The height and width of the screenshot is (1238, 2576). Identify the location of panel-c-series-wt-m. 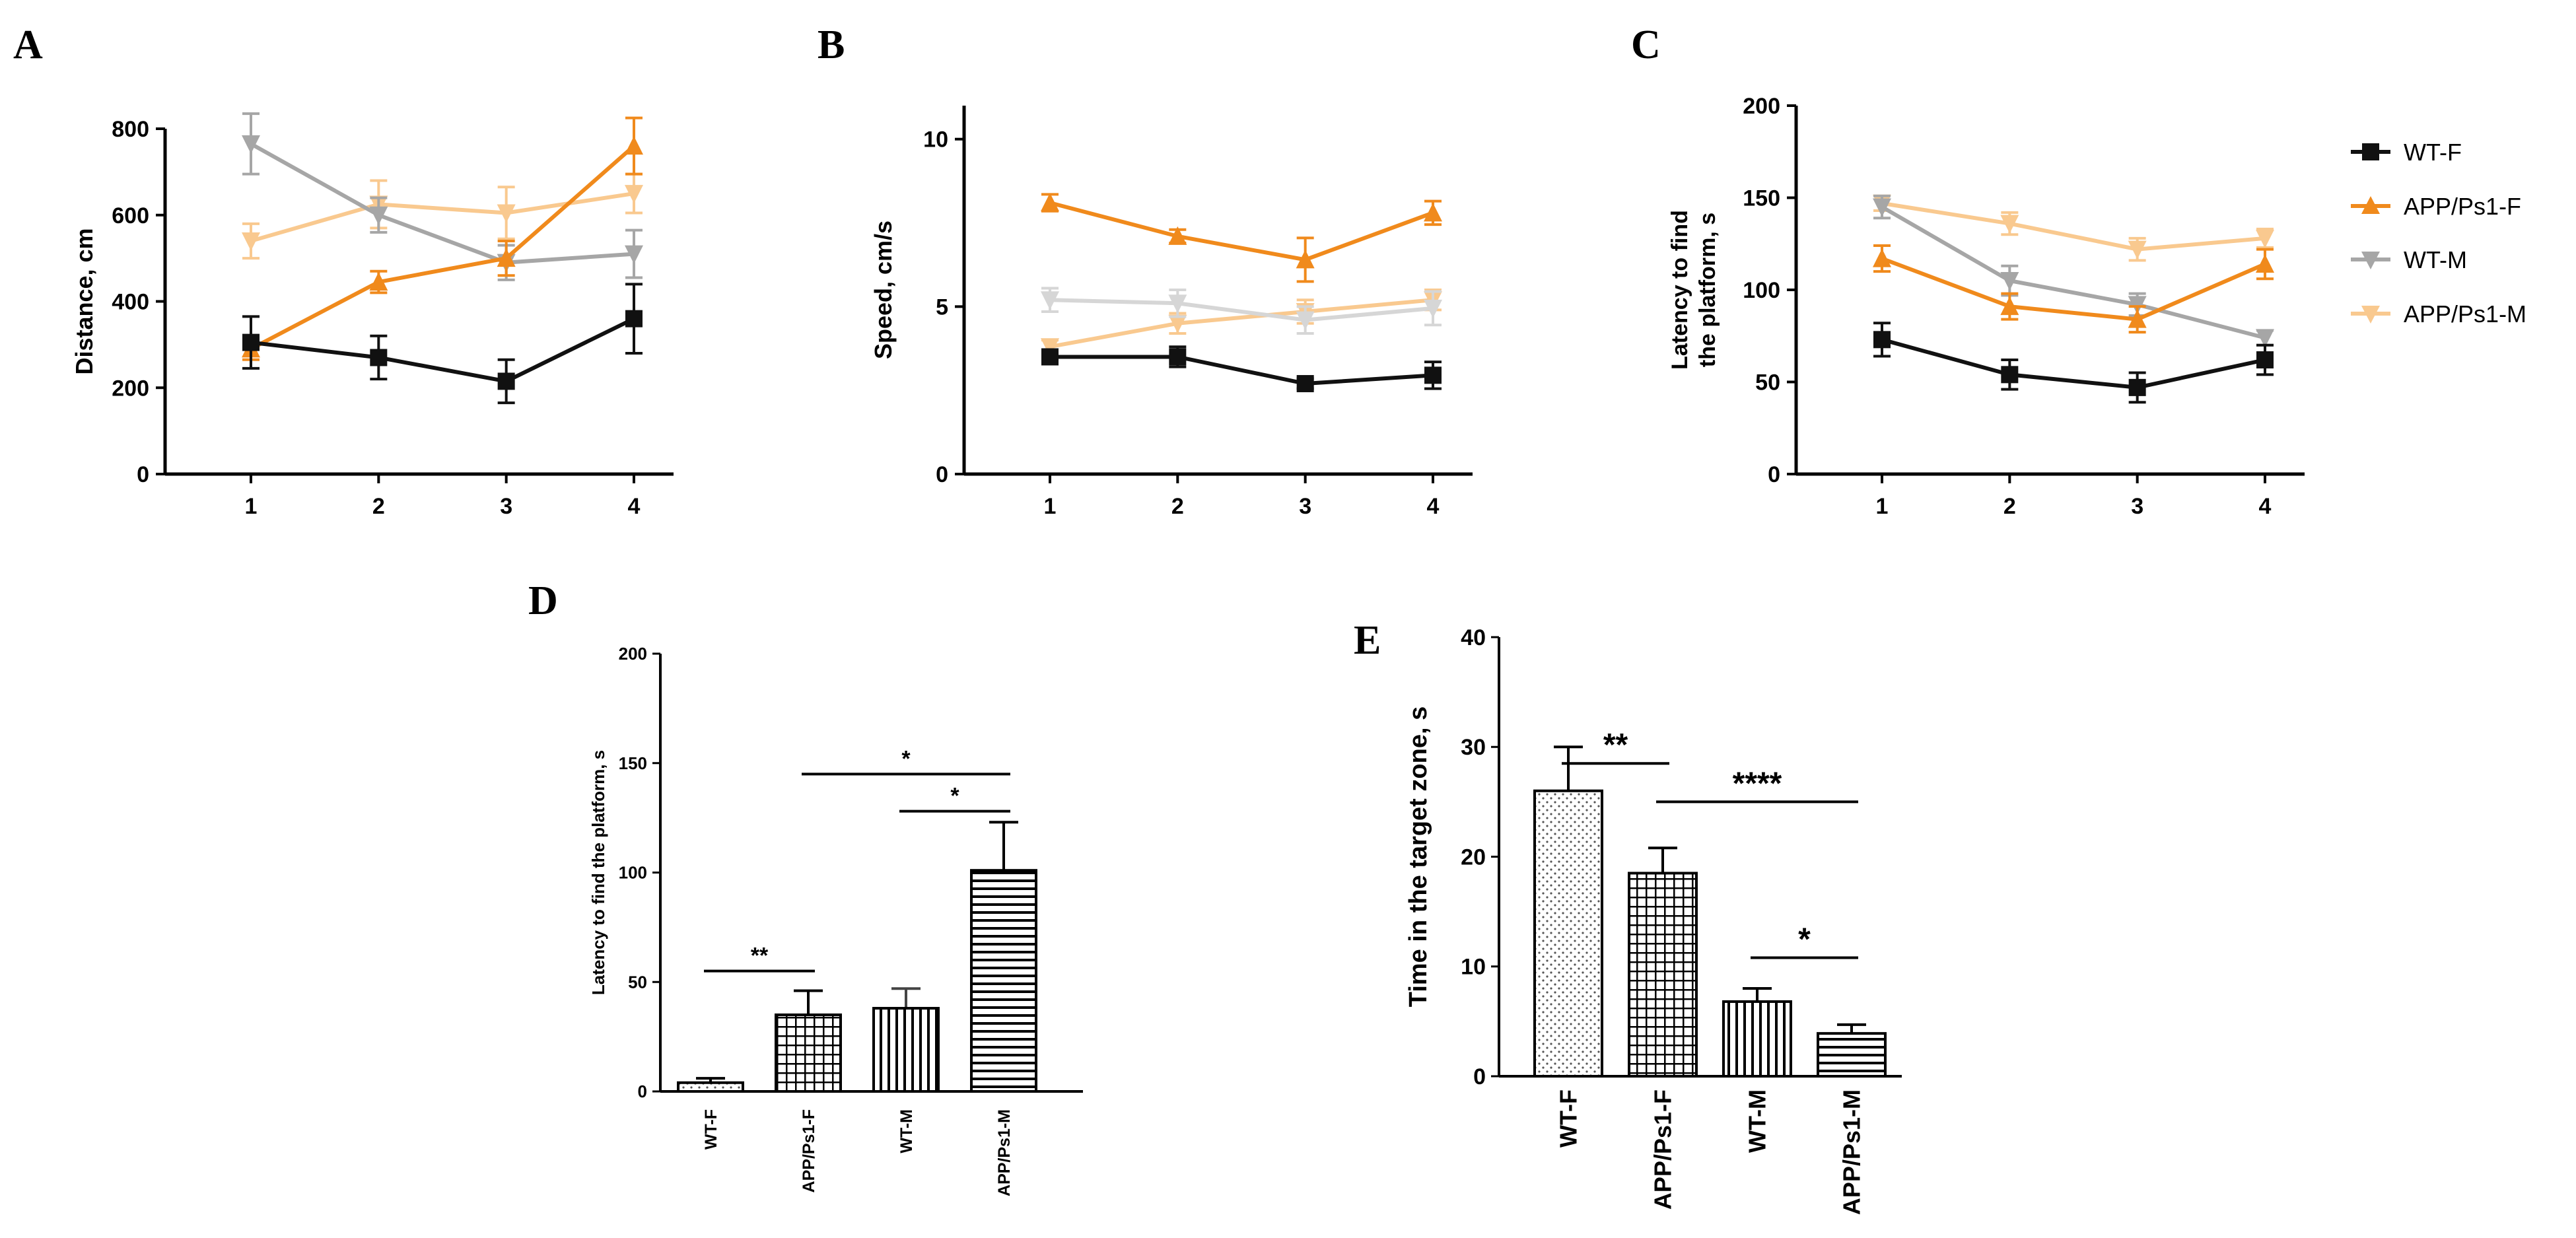
(2074, 271).